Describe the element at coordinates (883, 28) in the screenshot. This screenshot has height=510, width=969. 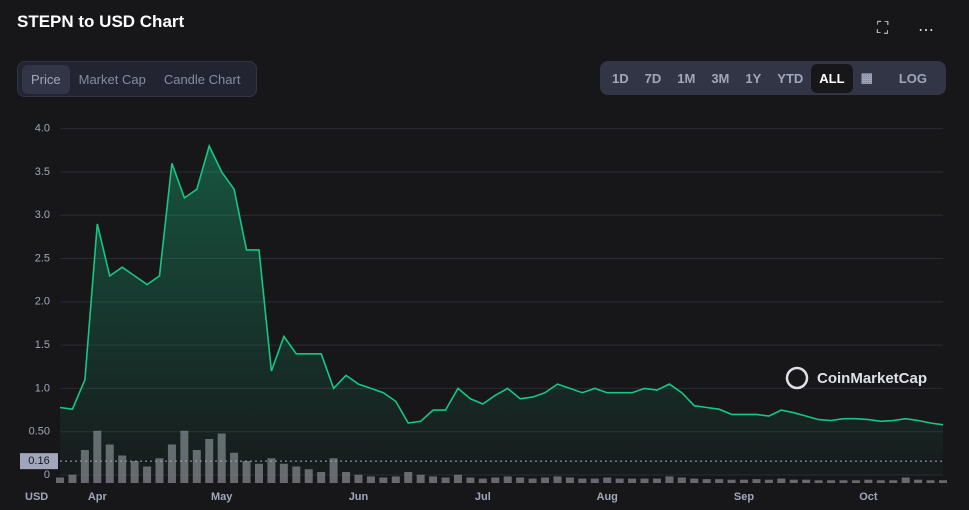
I see `fullscreen-icon: ⛶` at that location.